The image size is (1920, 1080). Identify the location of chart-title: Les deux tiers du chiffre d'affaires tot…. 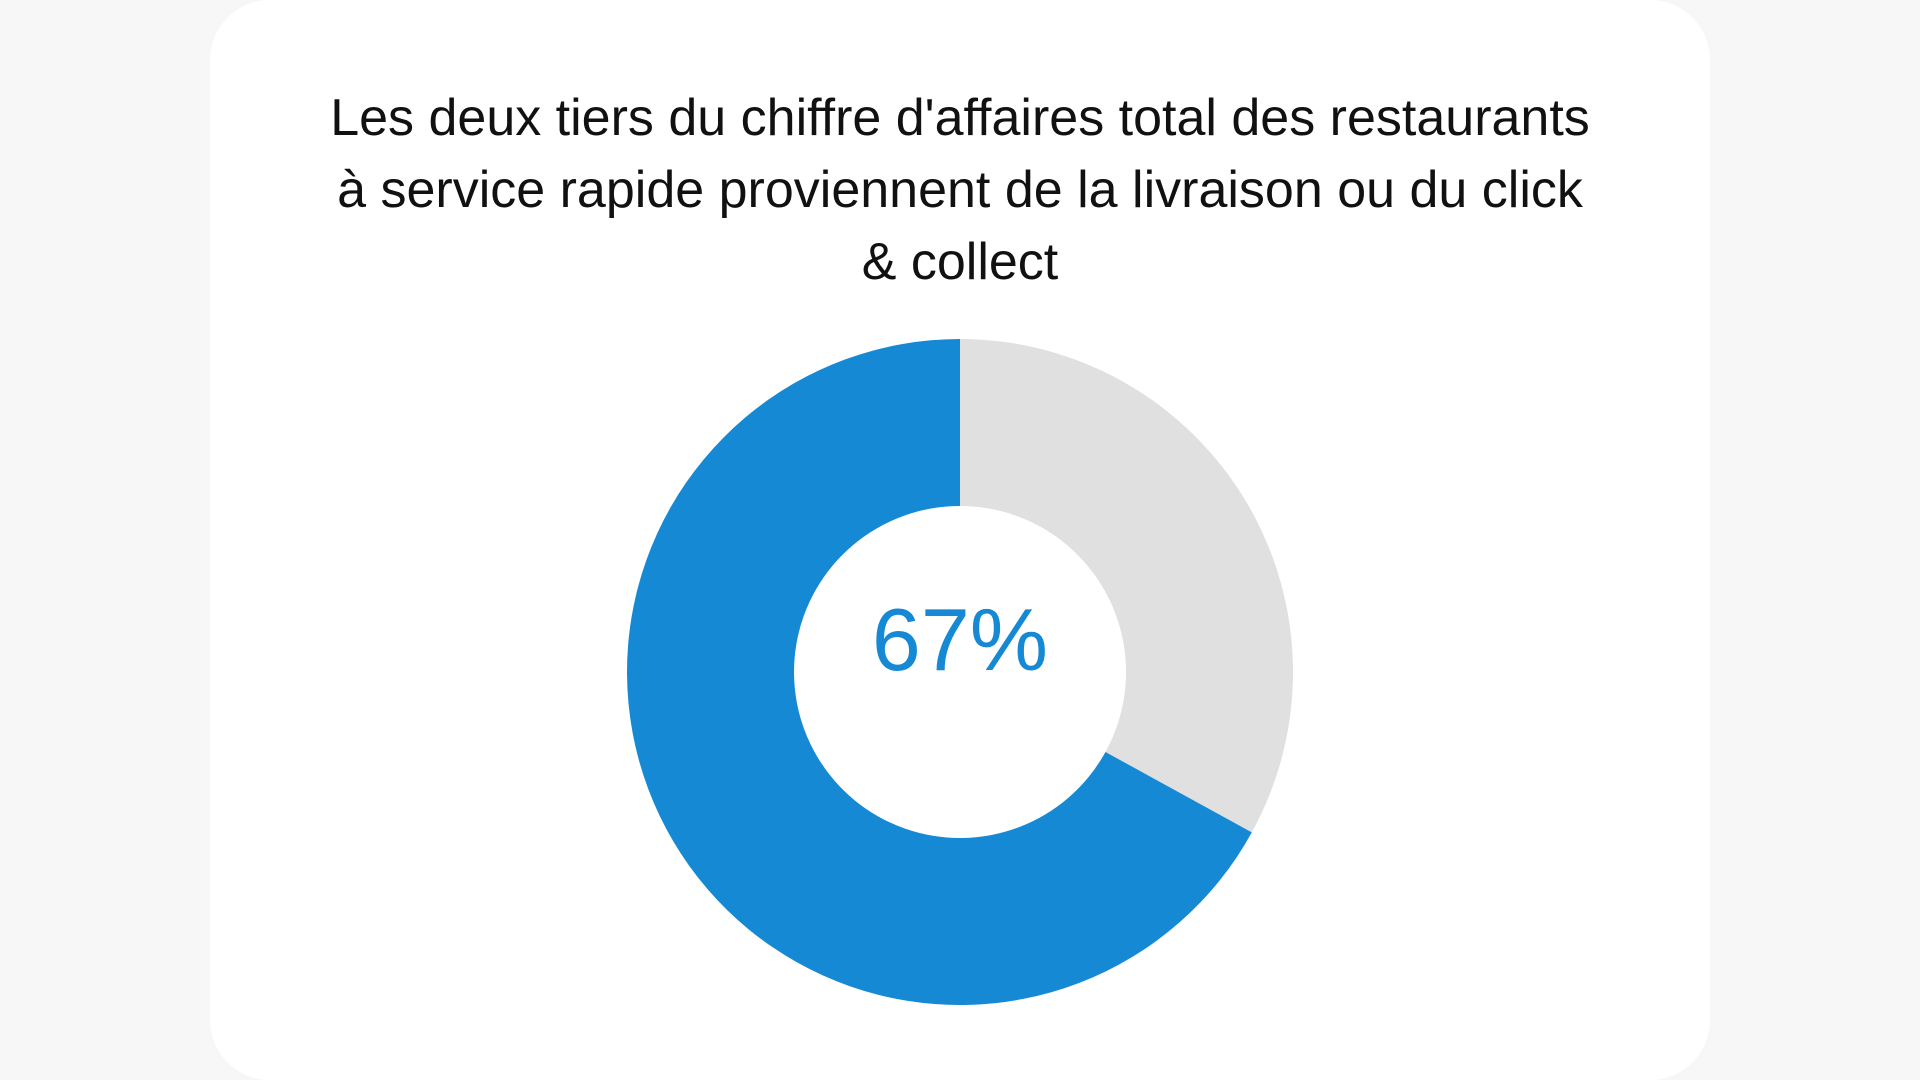
(960, 190).